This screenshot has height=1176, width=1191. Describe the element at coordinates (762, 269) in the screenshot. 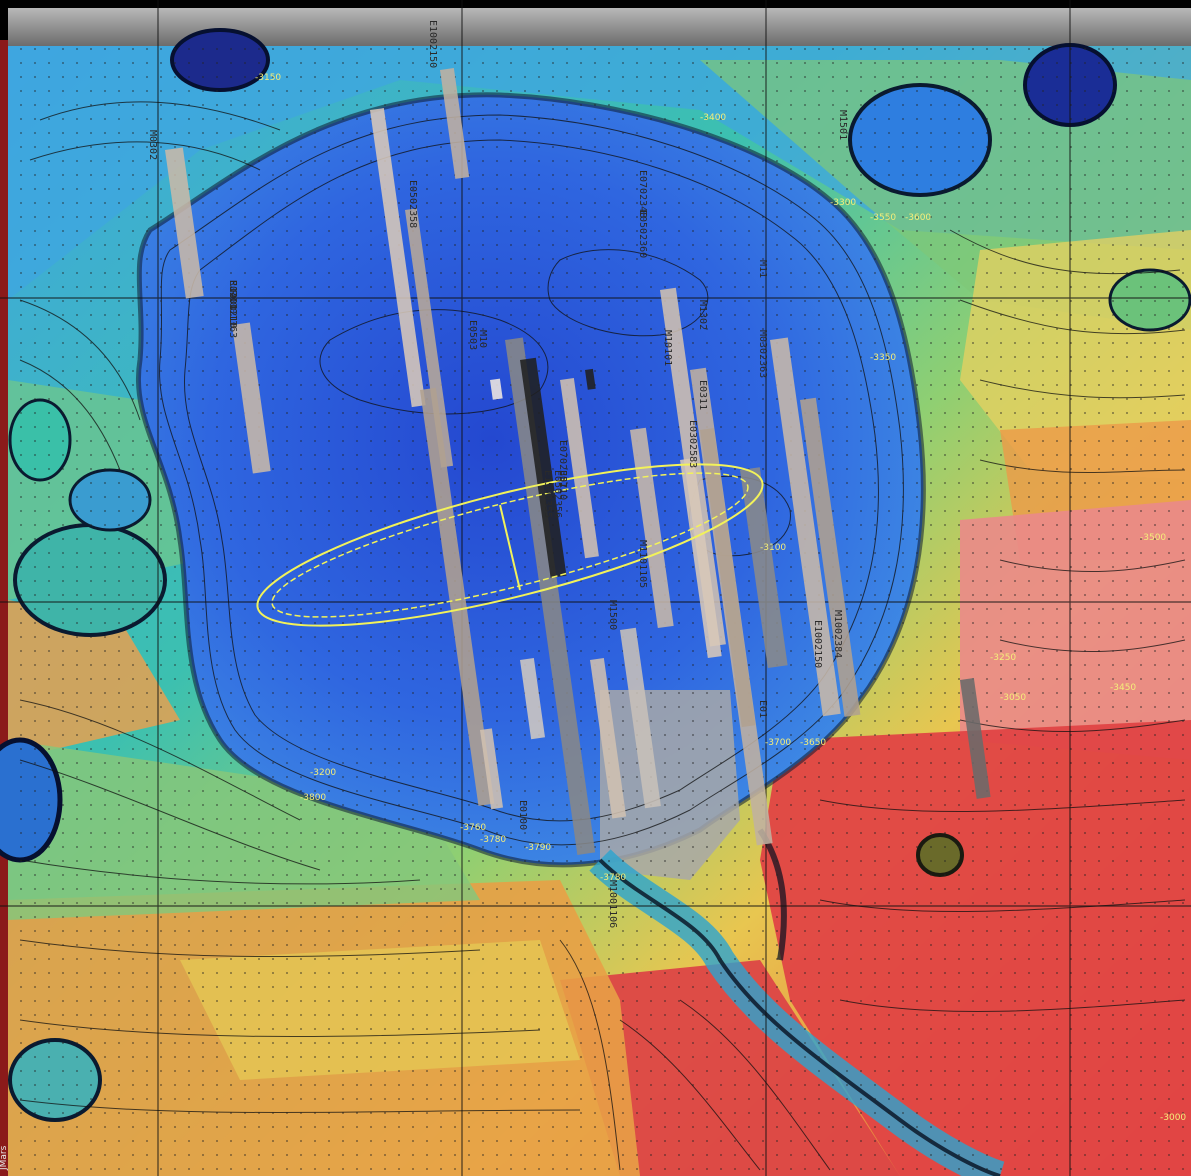

I see `strip-label: M11` at that location.